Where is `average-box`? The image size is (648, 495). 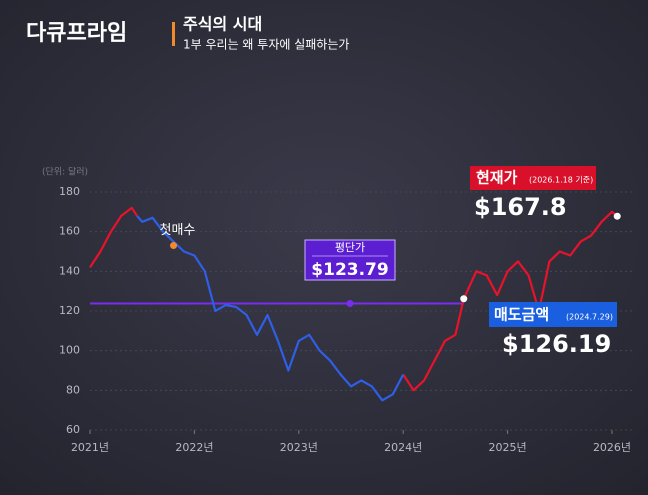 average-box is located at coordinates (350, 260).